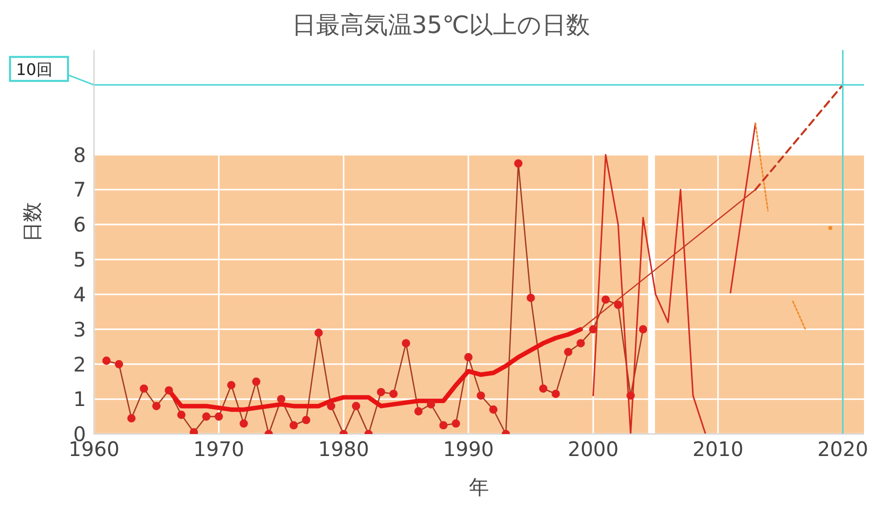  I want to click on y-axis-title: 日数, so click(32, 222).